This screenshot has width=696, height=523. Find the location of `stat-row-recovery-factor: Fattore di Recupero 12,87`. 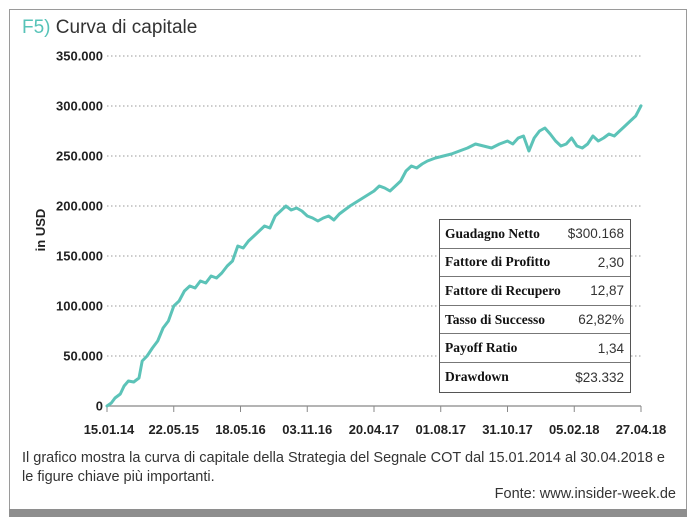

stat-row-recovery-factor: Fattore di Recupero 12,87 is located at coordinates (535, 291).